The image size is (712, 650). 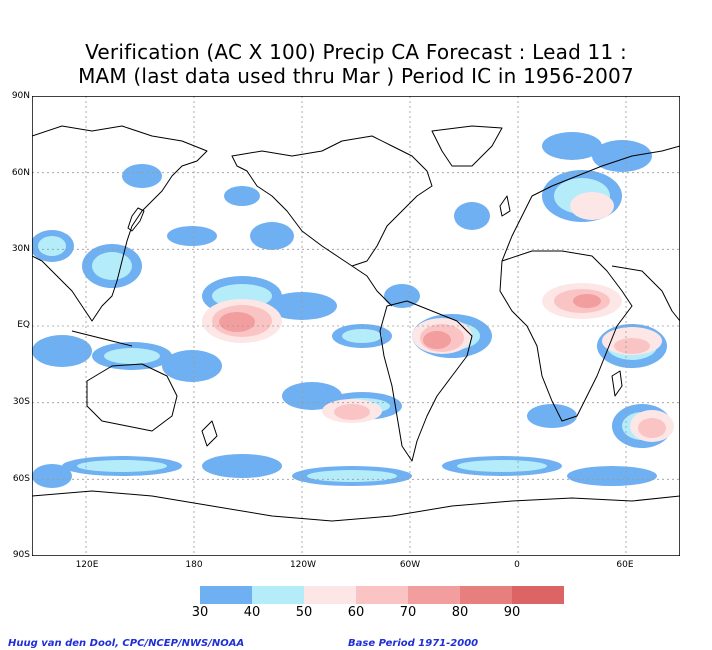 I want to click on lon-label-120w: 120W, so click(x=303, y=565).